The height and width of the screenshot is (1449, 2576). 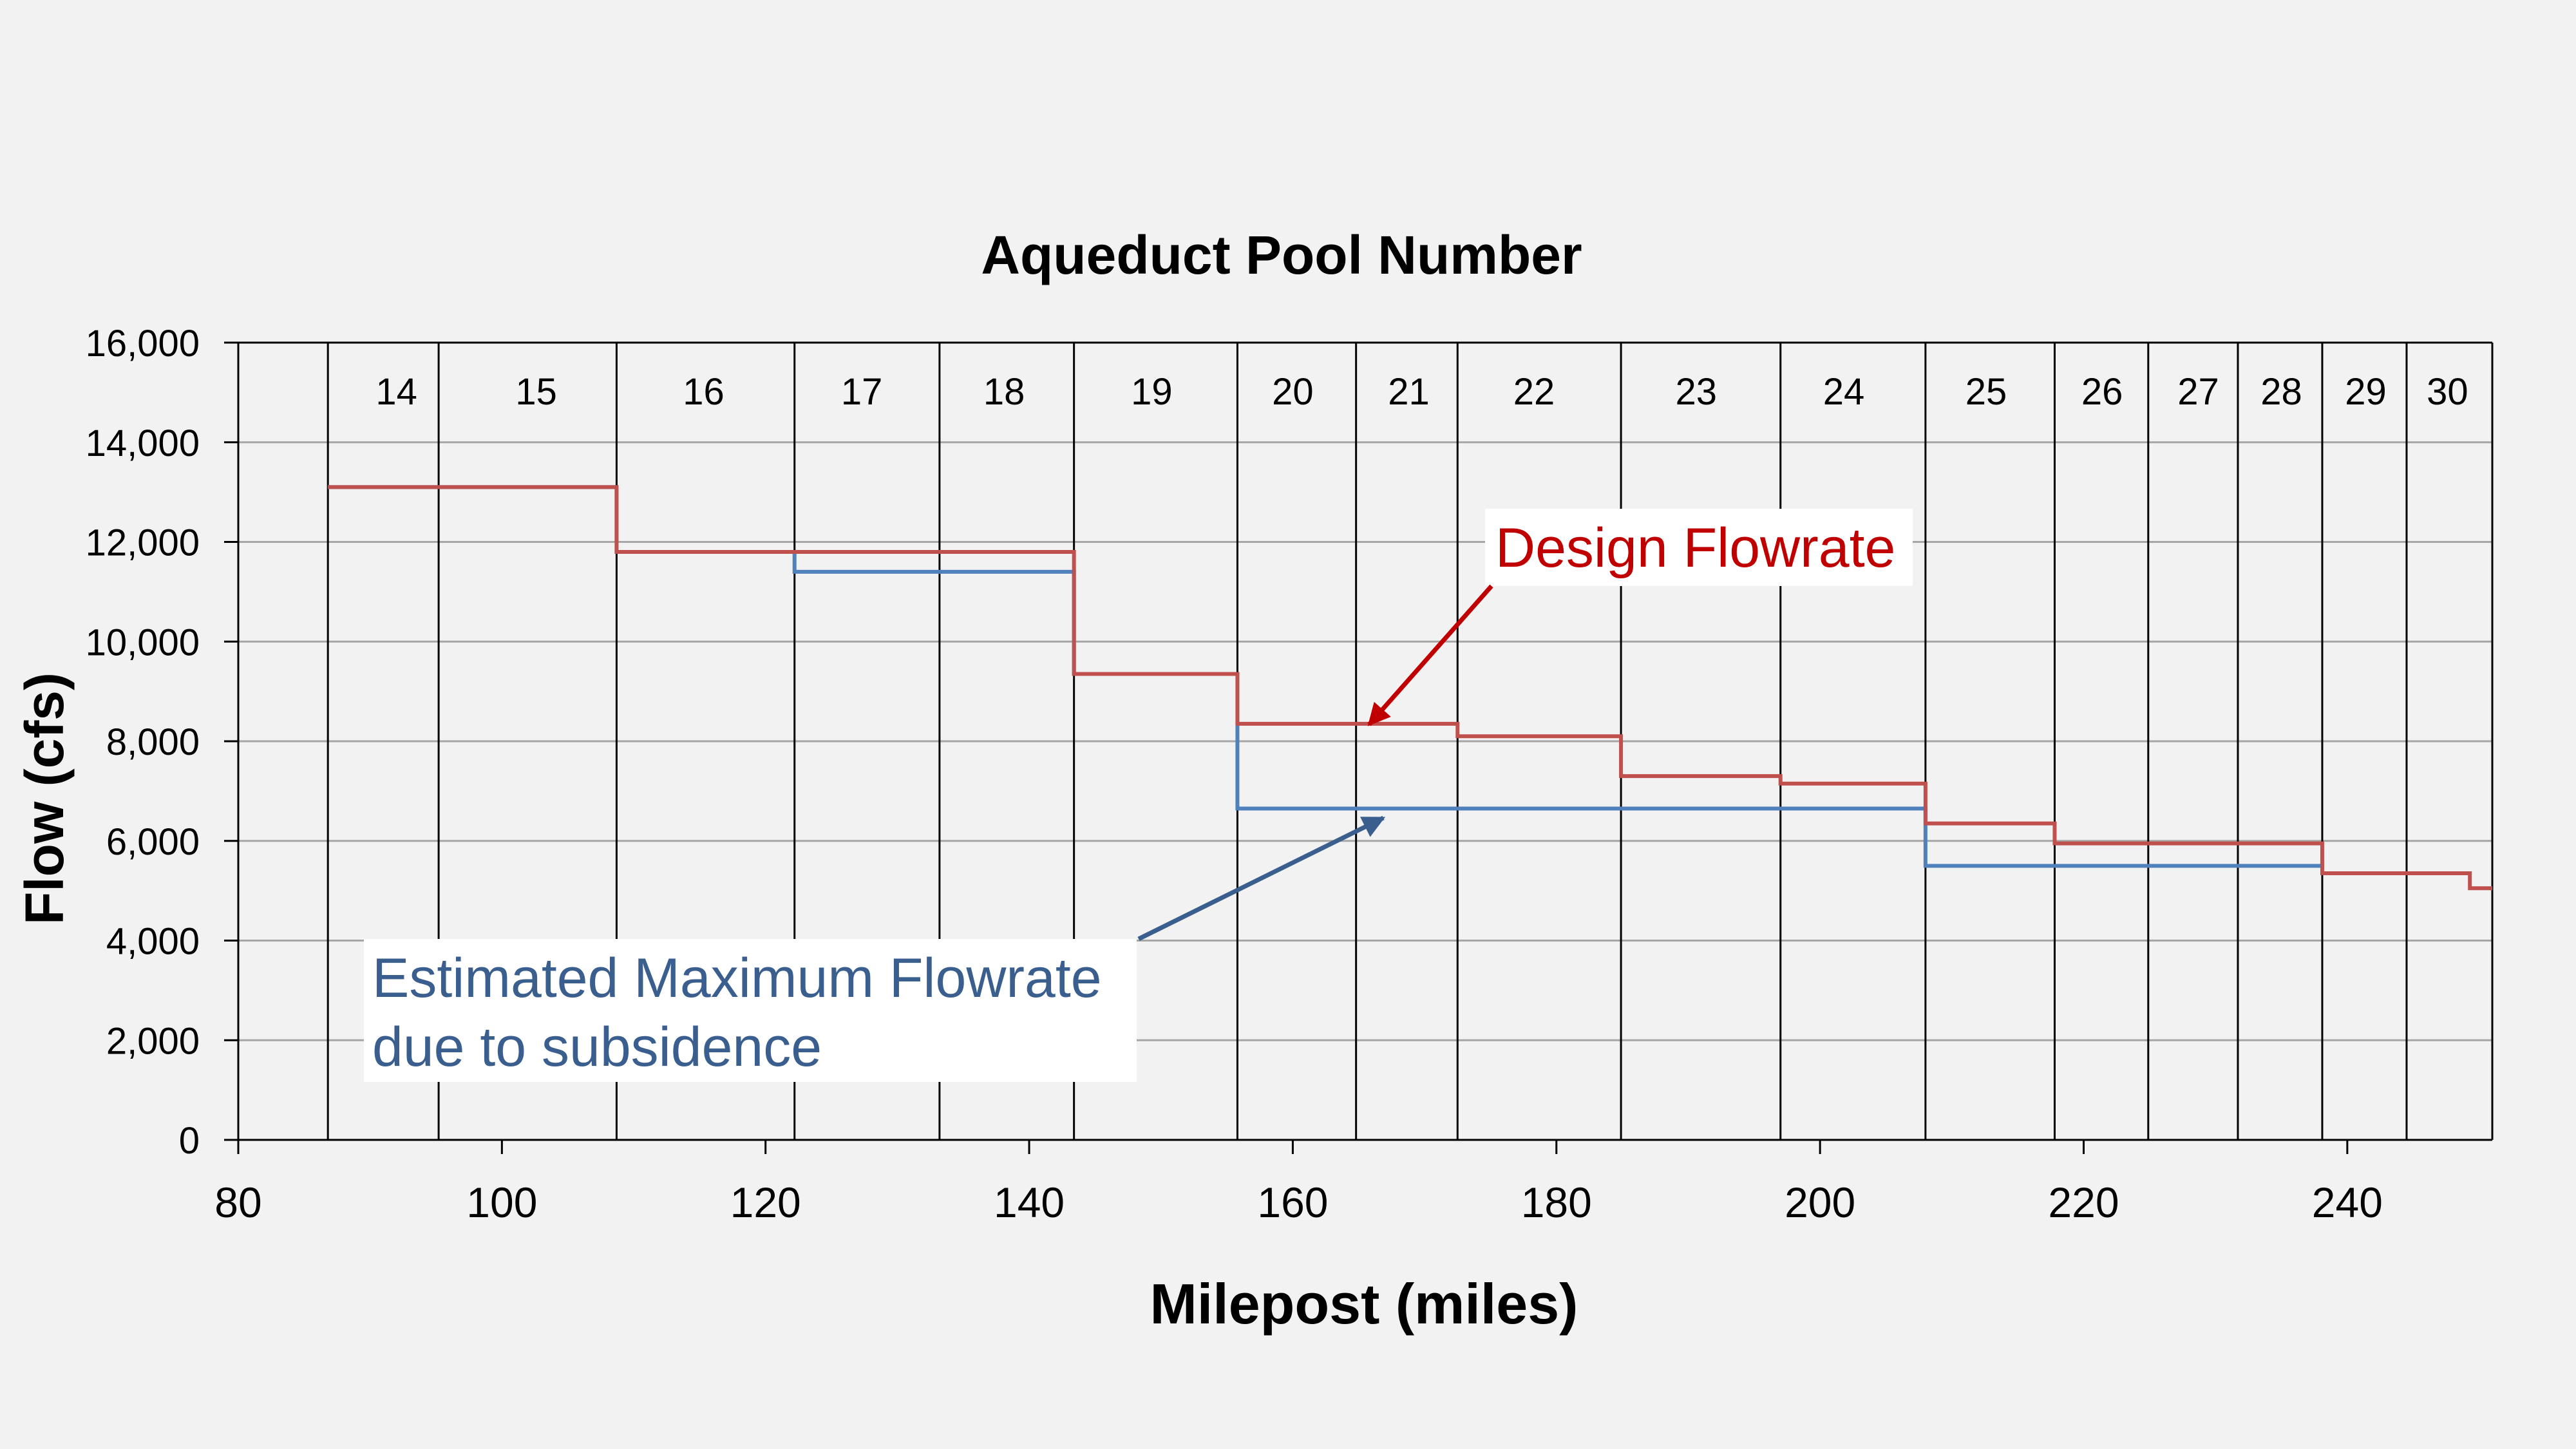 I want to click on pool-number-label: 18, so click(x=1004, y=392).